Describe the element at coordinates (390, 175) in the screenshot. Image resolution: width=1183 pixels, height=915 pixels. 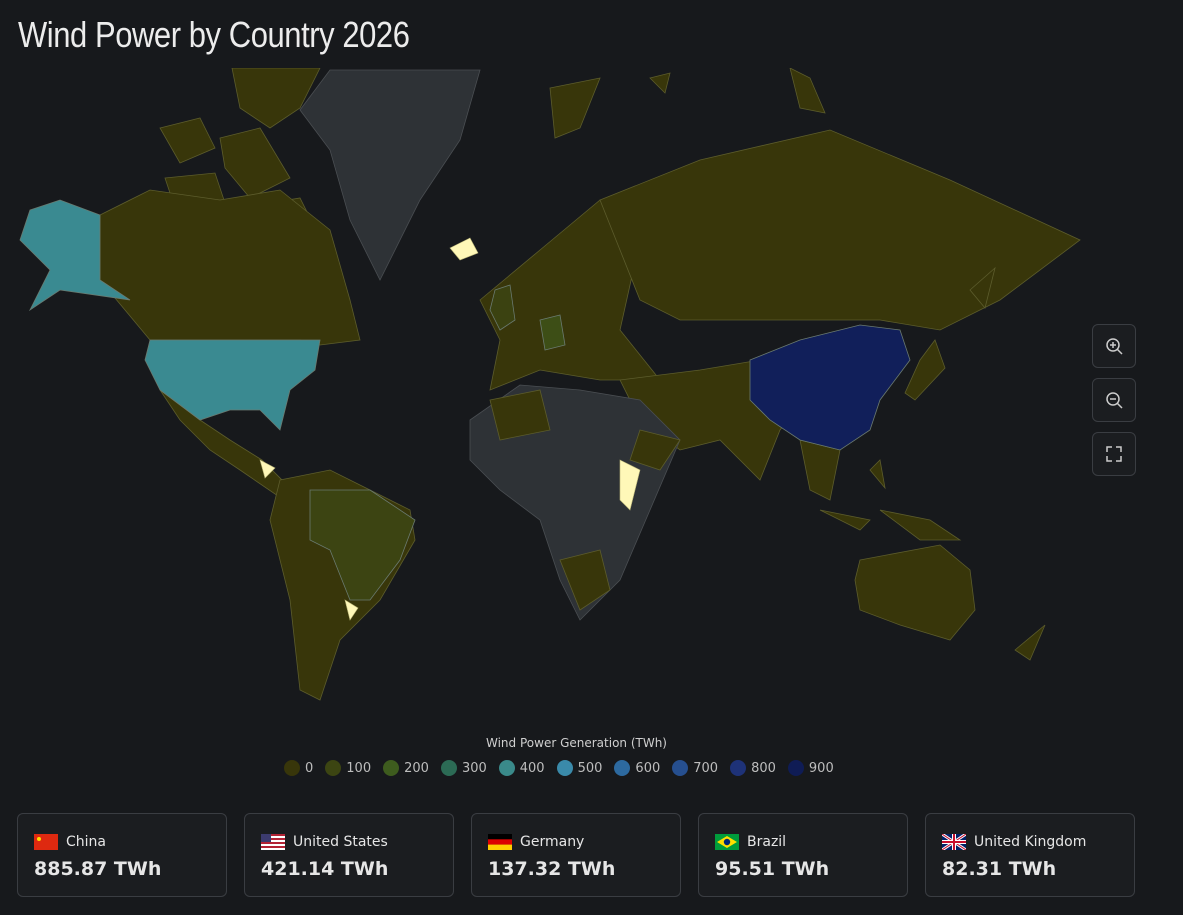
I see `greenland` at that location.